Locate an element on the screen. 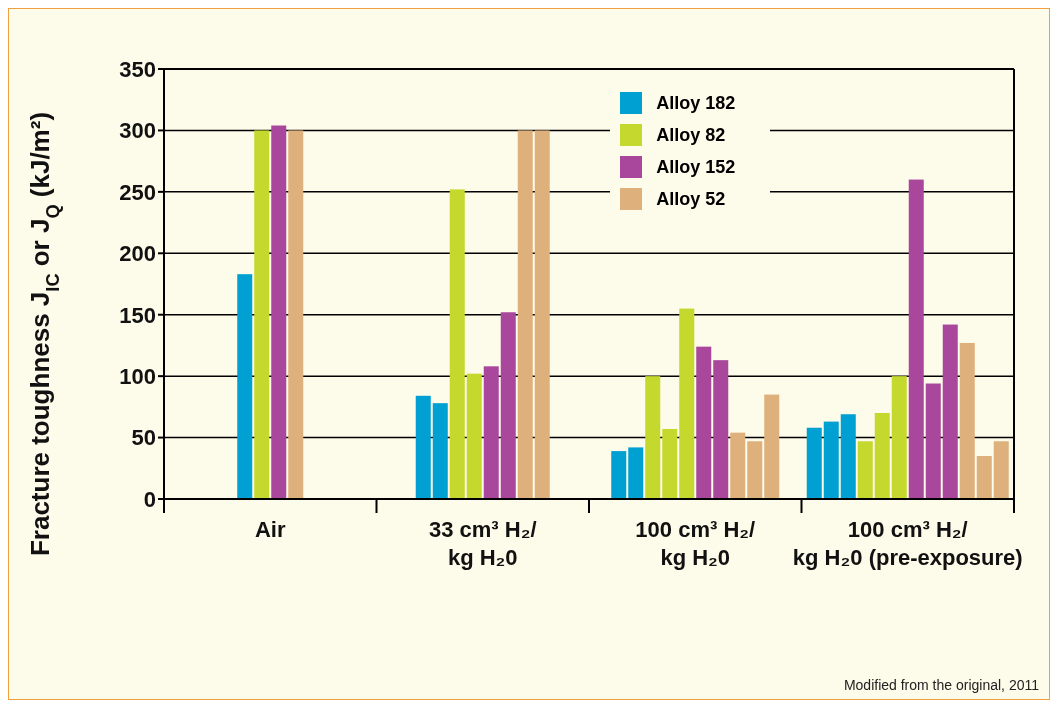  x-tick-label: 33 cm³ H₂/ kg H₂0 is located at coordinates (482, 543).